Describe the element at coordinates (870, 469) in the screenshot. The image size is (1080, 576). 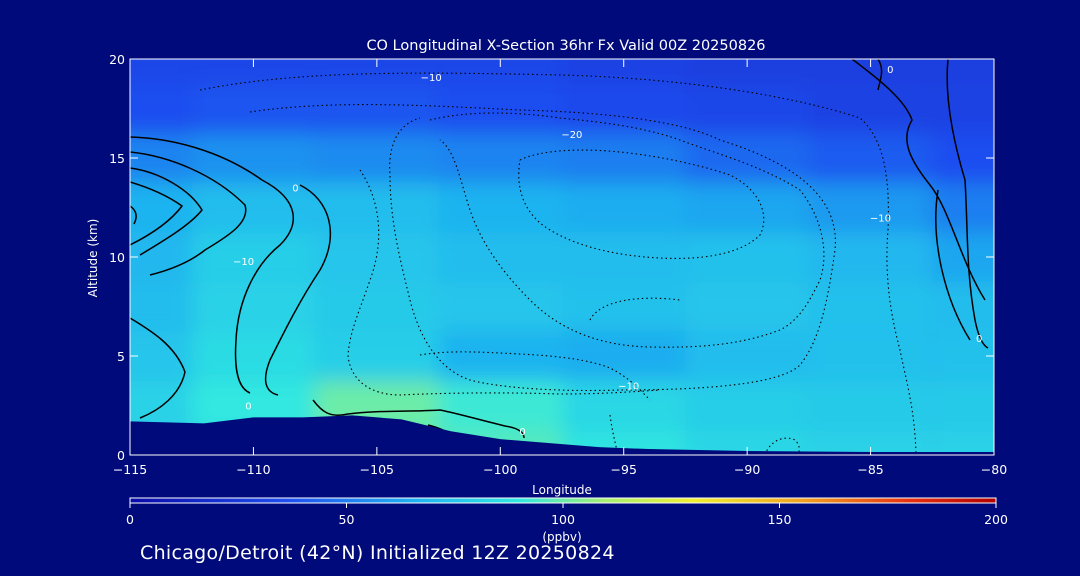
I see `x-tick-label: −85` at that location.